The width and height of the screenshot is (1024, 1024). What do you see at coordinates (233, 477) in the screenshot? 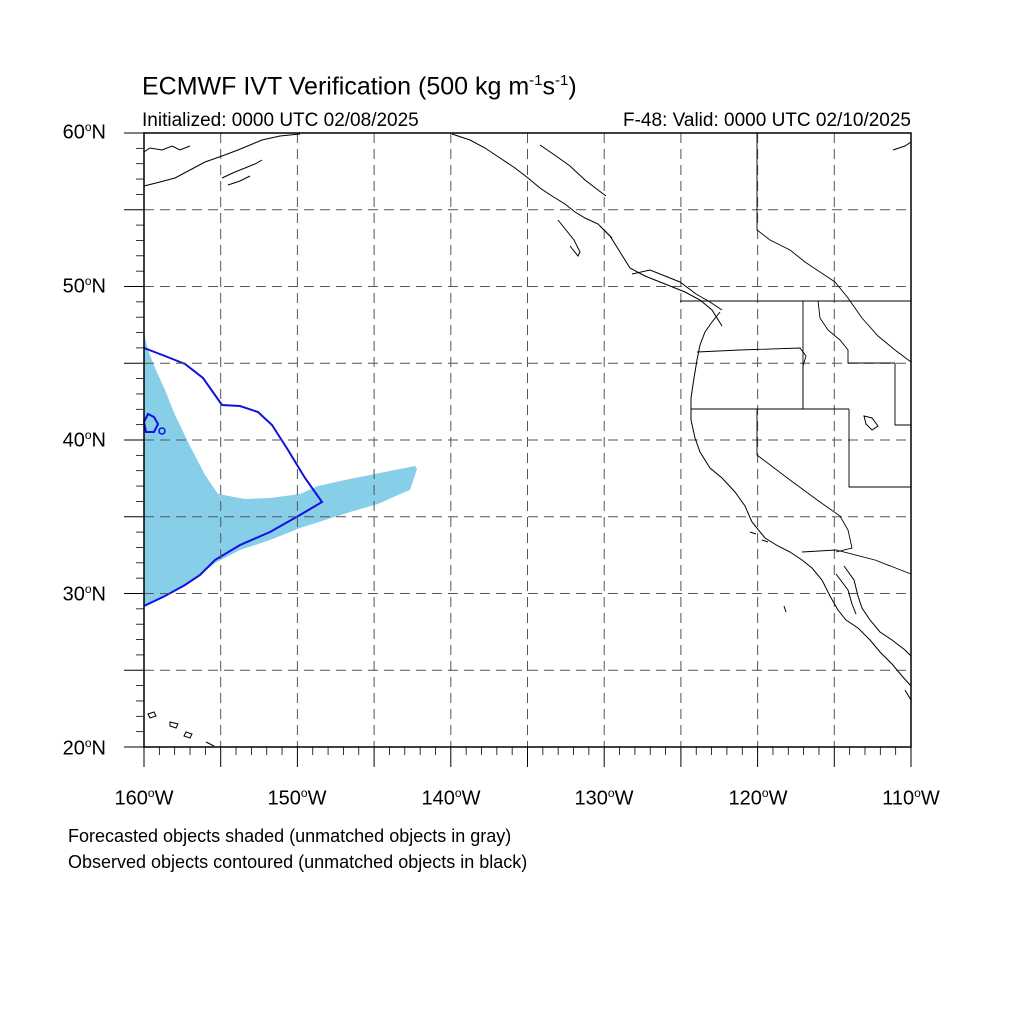
I see `observed-contour` at bounding box center [233, 477].